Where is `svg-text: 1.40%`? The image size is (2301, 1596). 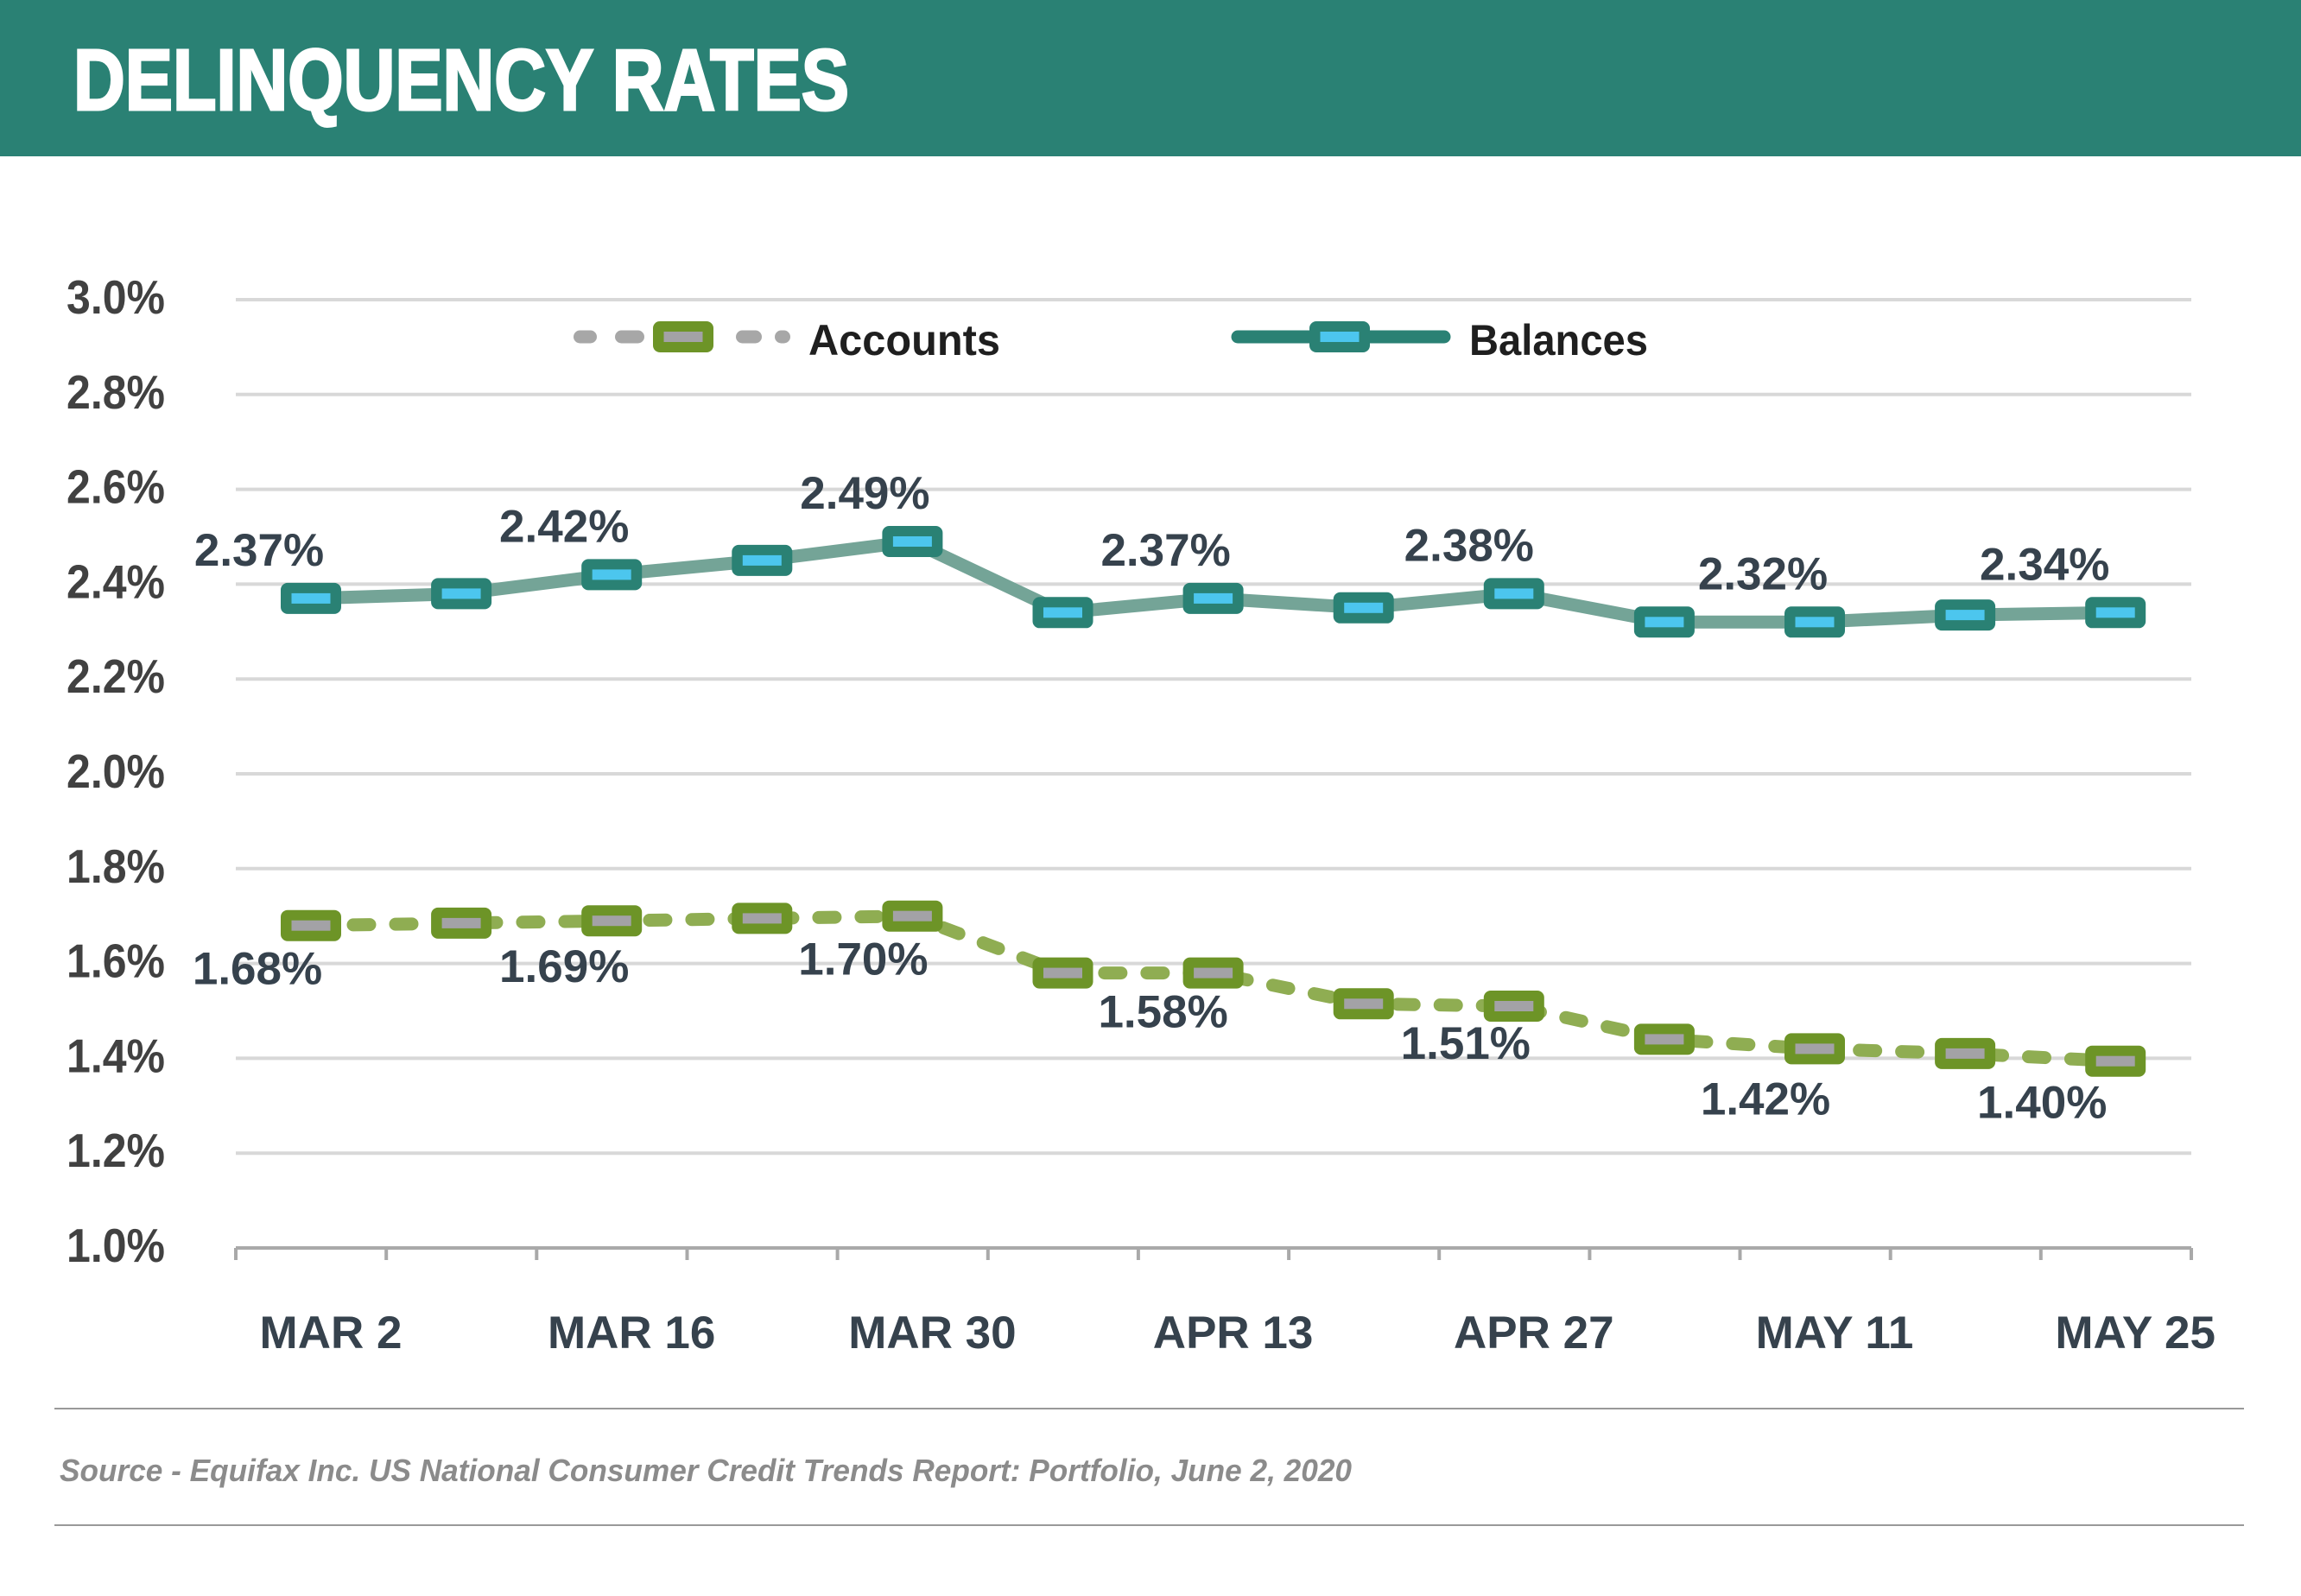 svg-text: 1.40% is located at coordinates (2042, 1103).